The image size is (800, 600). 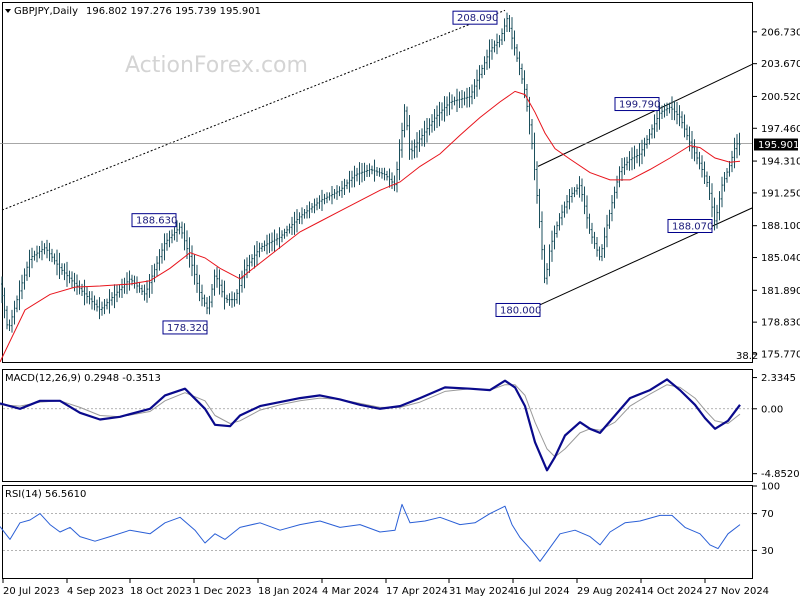 What do you see at coordinates (370, 532) in the screenshot?
I see `rsi-line` at bounding box center [370, 532].